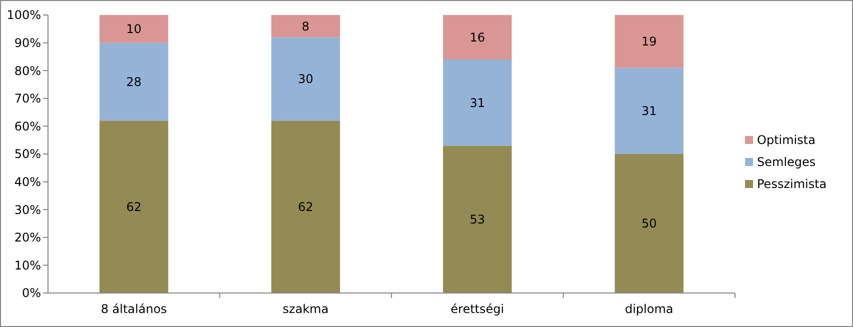 The image size is (853, 327). I want to click on y-tick-label: 0%, so click(31, 293).